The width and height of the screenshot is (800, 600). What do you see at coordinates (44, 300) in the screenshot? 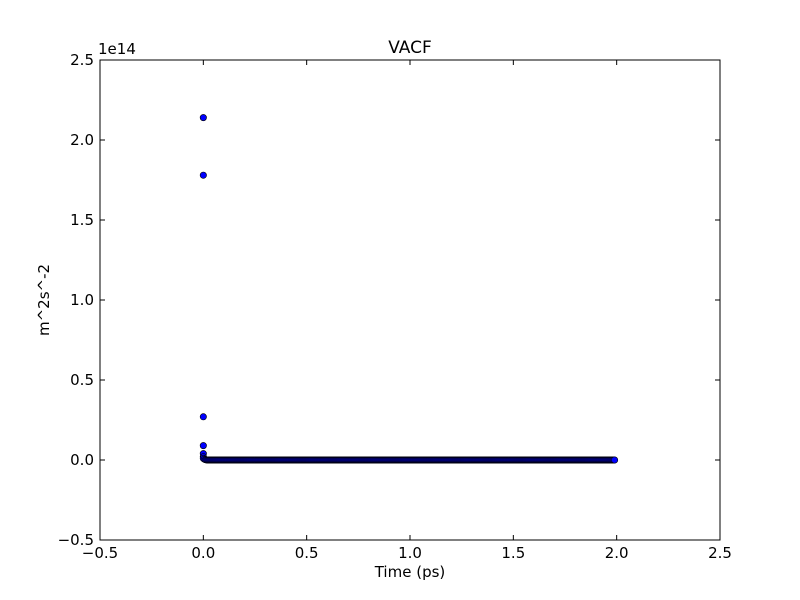
I see `y-axis-label: m^2s^-2` at bounding box center [44, 300].